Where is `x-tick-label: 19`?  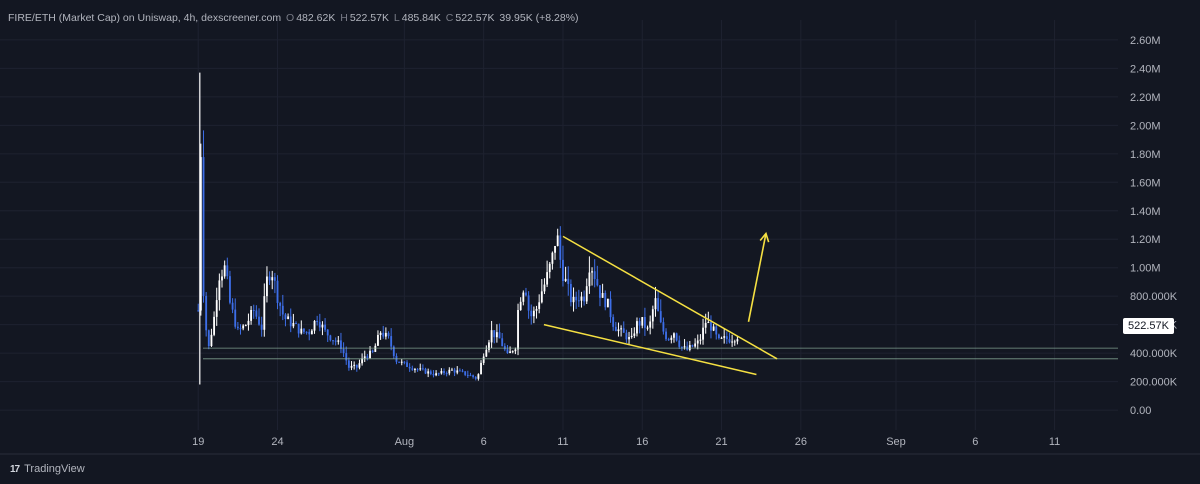
x-tick-label: 19 is located at coordinates (198, 442).